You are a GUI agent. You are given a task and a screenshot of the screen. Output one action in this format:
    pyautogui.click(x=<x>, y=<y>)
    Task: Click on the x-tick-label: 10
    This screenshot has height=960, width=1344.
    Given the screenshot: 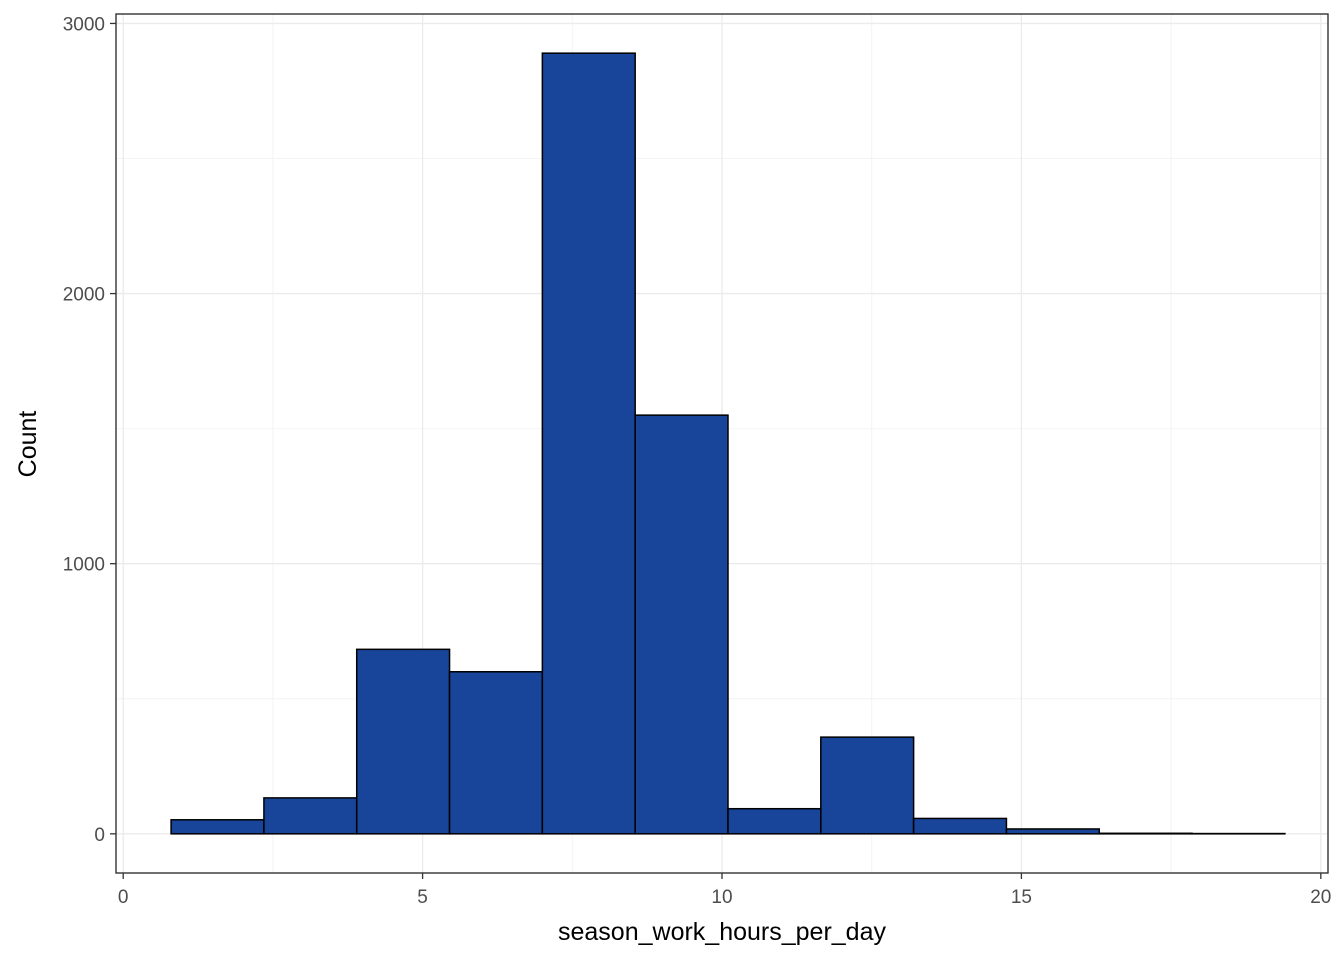 What is the action you would take?
    pyautogui.click(x=721, y=897)
    